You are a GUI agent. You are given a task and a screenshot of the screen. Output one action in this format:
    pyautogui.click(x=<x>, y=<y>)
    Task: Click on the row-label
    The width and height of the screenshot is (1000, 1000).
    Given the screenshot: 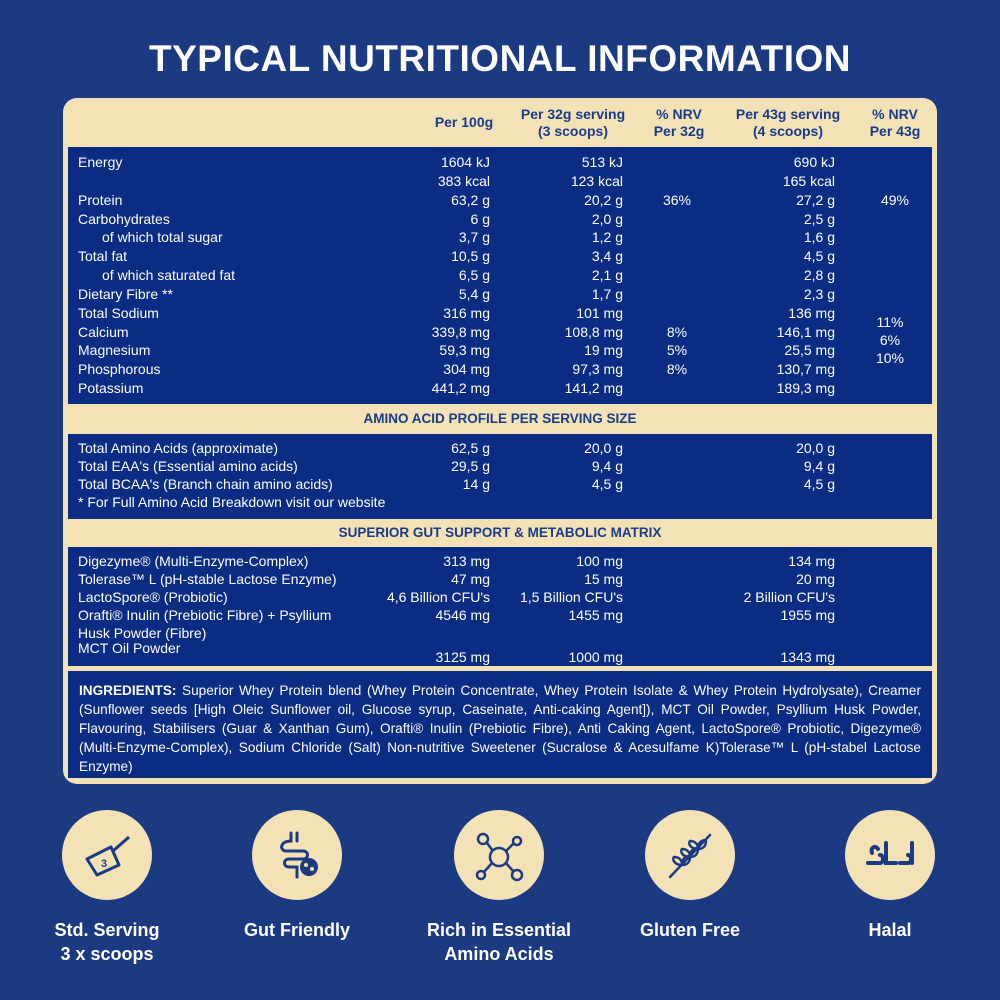 What is the action you would take?
    pyautogui.click(x=228, y=181)
    